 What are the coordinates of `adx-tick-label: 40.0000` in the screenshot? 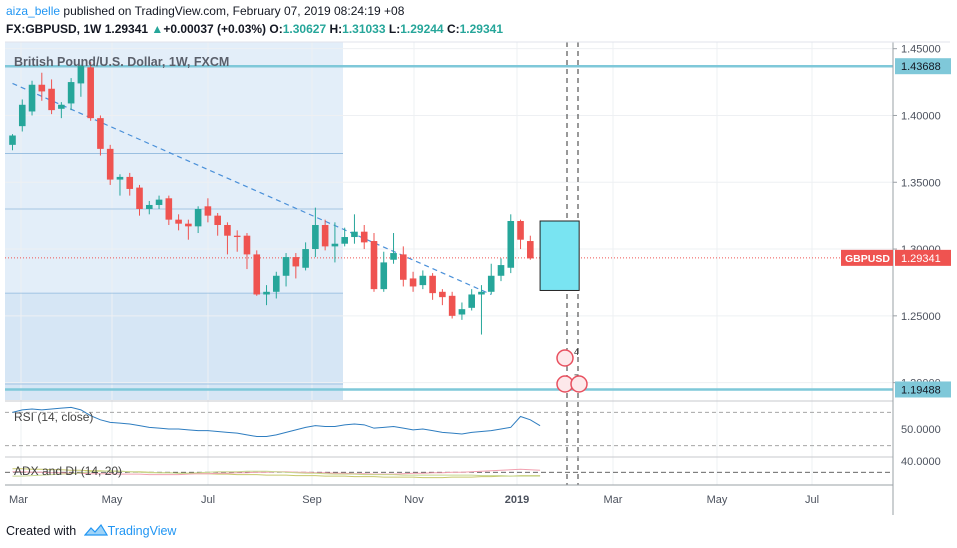 It's located at (921, 462).